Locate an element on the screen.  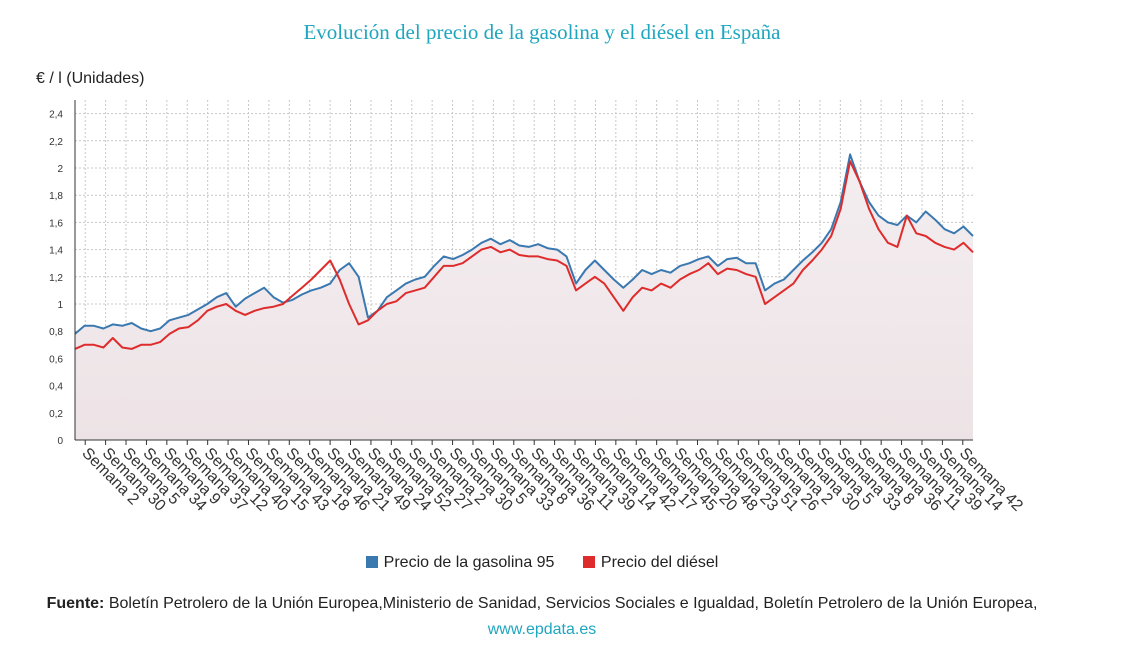
y-tick-label: 2,4 is located at coordinates (56, 115).